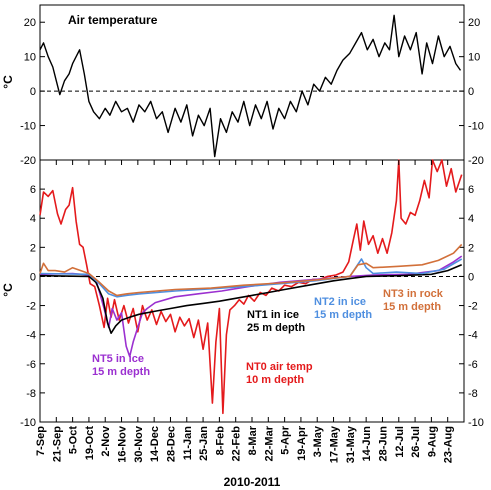 This screenshot has width=491, height=490. Describe the element at coordinates (31, 394) in the screenshot. I see `bottom-y-tick-label-left: -8` at that location.